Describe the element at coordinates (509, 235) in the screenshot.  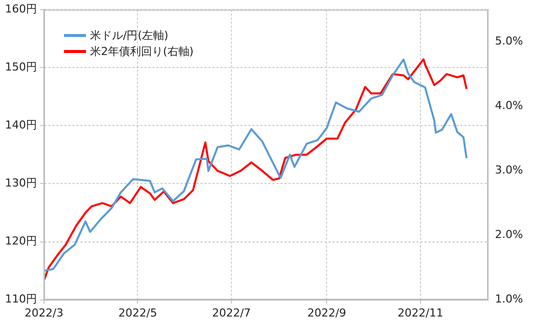
I see `y2-tick-label: 2.0%` at that location.